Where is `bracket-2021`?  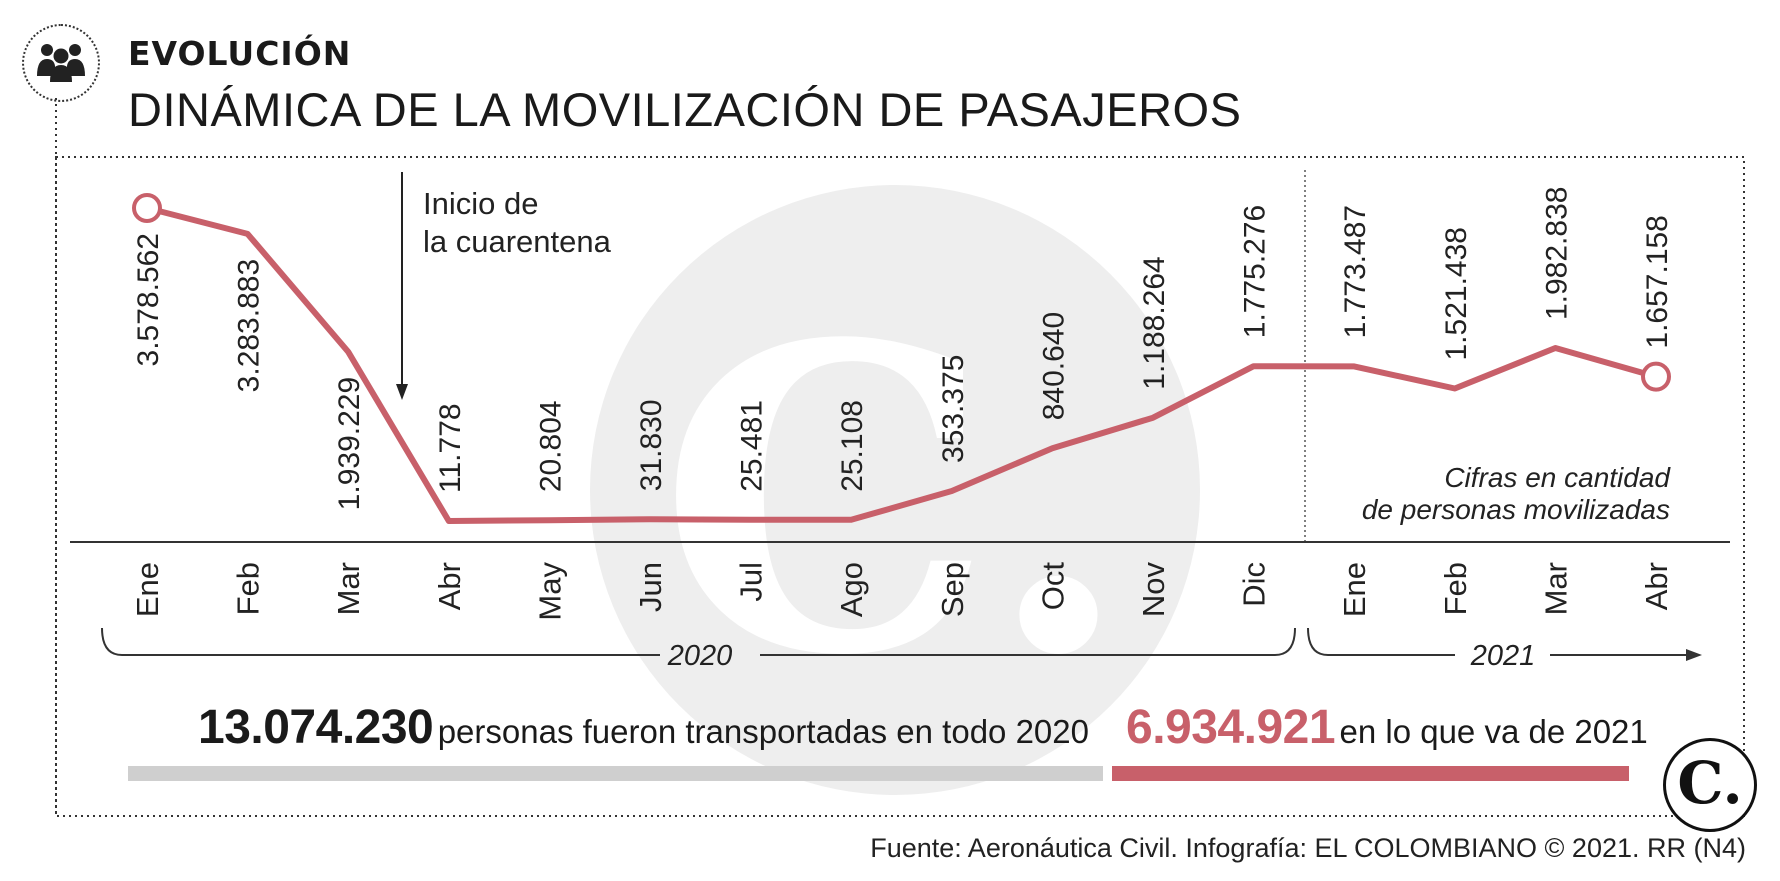 bracket-2021 is located at coordinates (1498, 641).